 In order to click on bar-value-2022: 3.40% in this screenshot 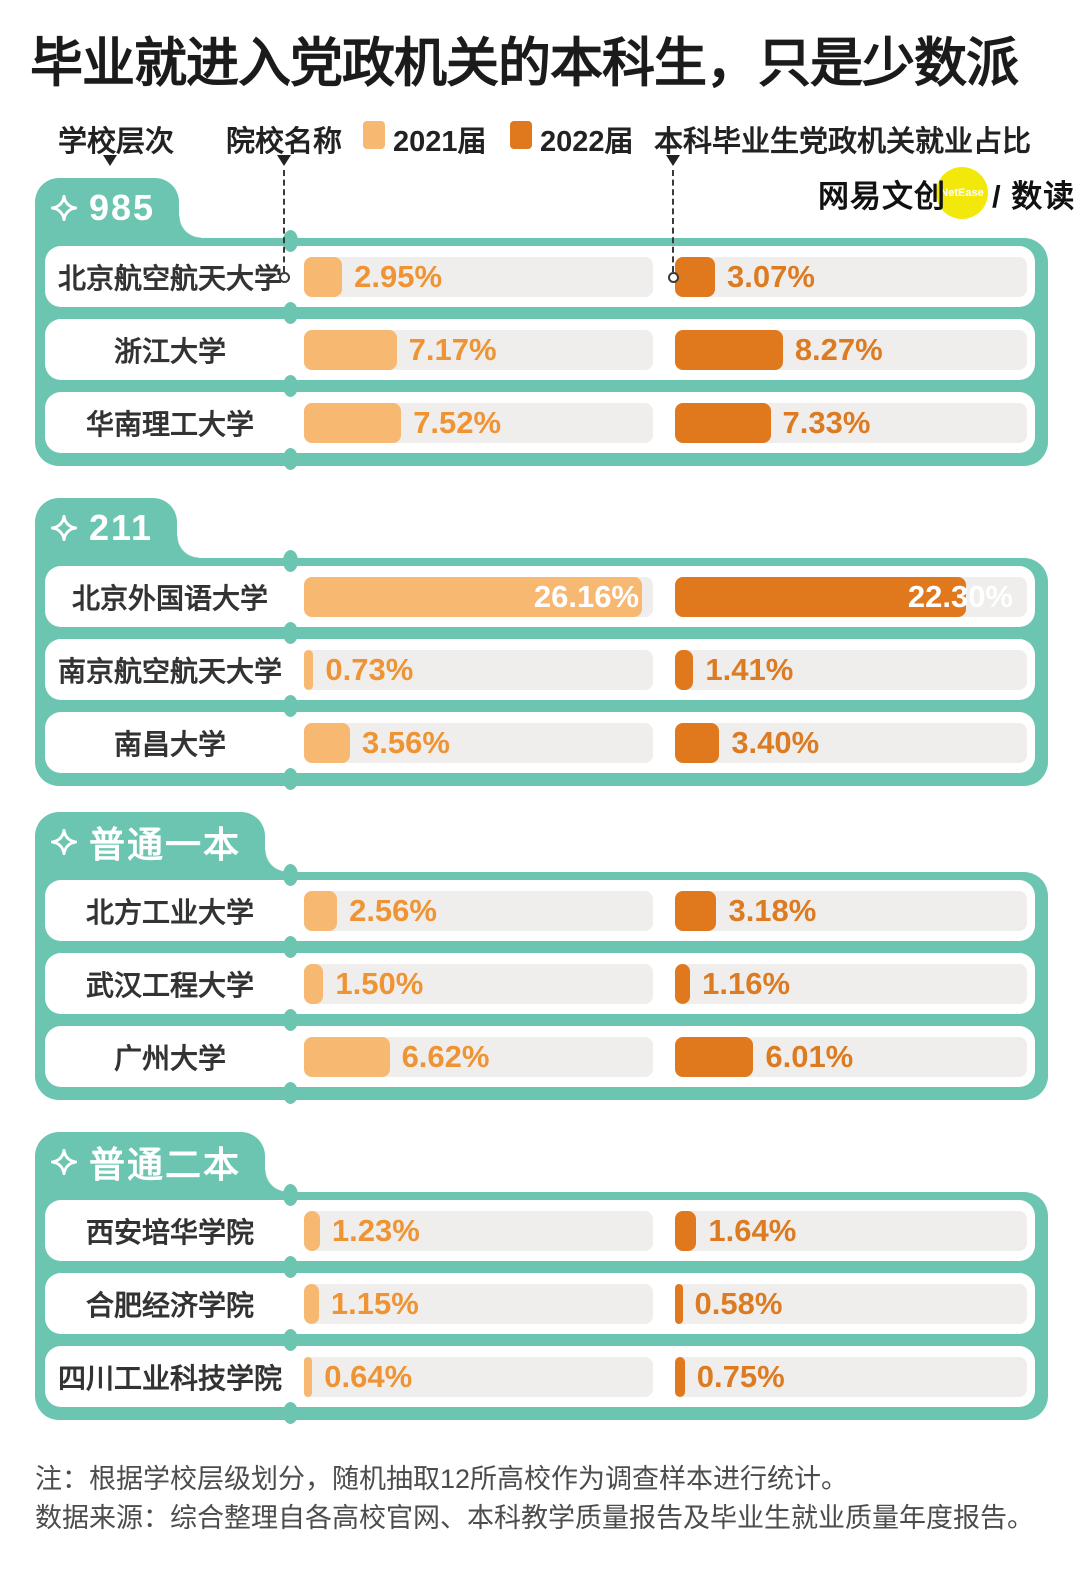, I will do `click(775, 742)`.